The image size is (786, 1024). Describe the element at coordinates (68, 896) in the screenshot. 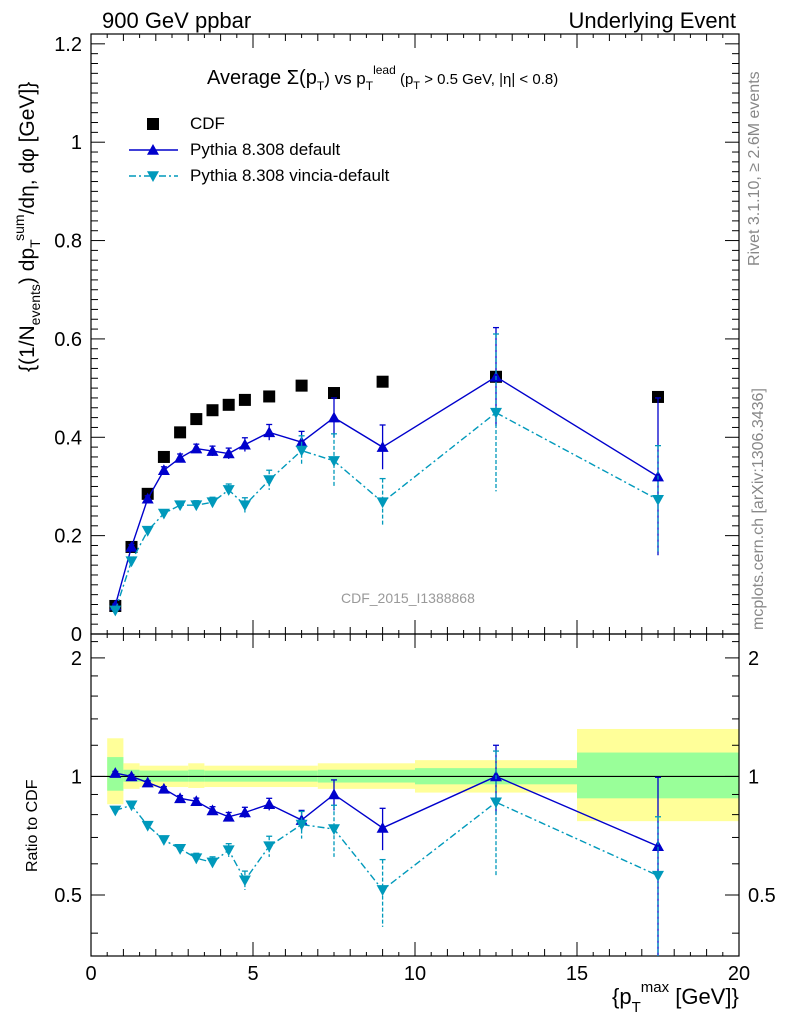

I see `ratio-y-tick-label: 0.5` at that location.